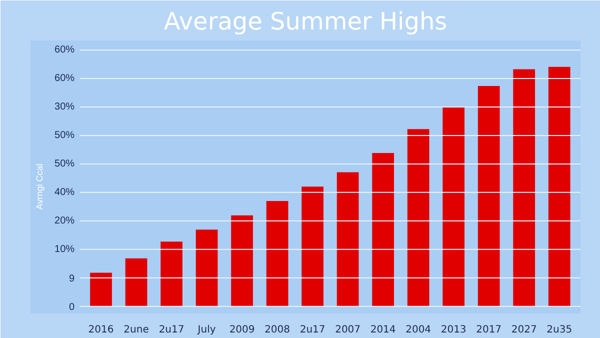 This screenshot has height=338, width=600. I want to click on text: 9, so click(72, 278).